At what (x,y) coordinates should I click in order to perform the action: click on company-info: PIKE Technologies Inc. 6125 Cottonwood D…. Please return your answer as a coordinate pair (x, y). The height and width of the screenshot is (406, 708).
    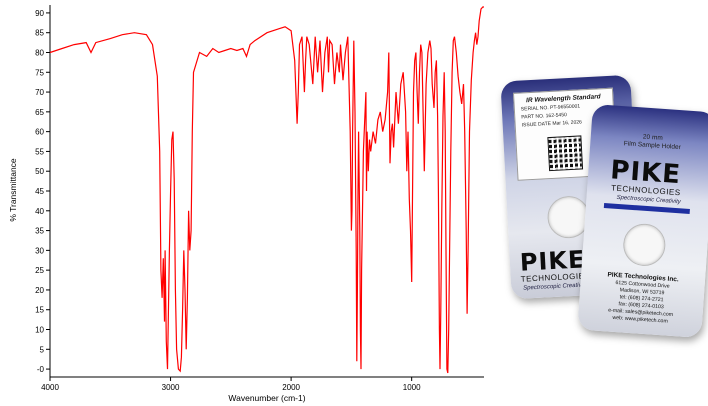
    Looking at the image, I should click on (641, 299).